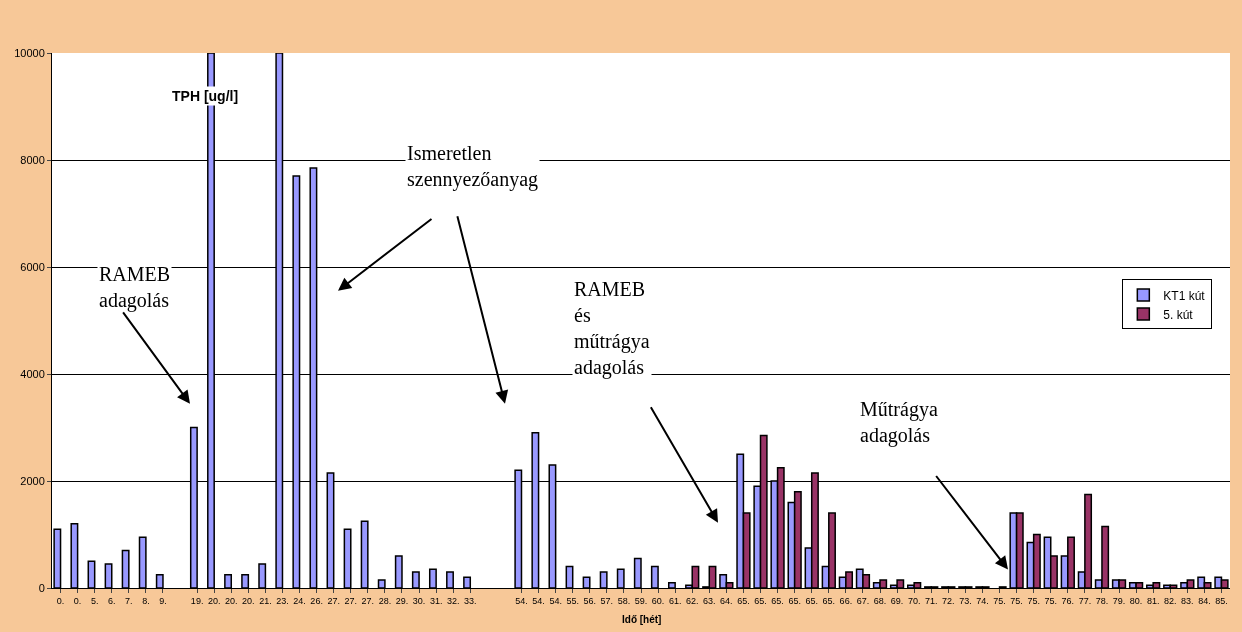  What do you see at coordinates (726, 600) in the screenshot?
I see `x-tick-label: 64.` at bounding box center [726, 600].